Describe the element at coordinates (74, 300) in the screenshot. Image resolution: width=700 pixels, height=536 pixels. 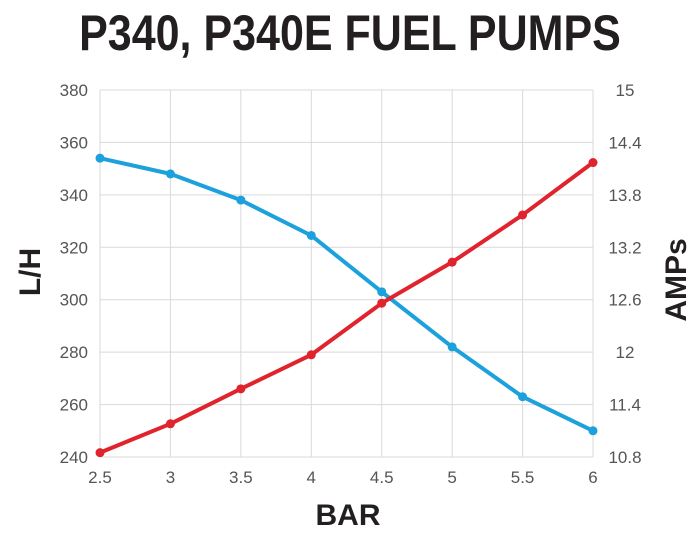
I see `y-tick-label: 300` at that location.